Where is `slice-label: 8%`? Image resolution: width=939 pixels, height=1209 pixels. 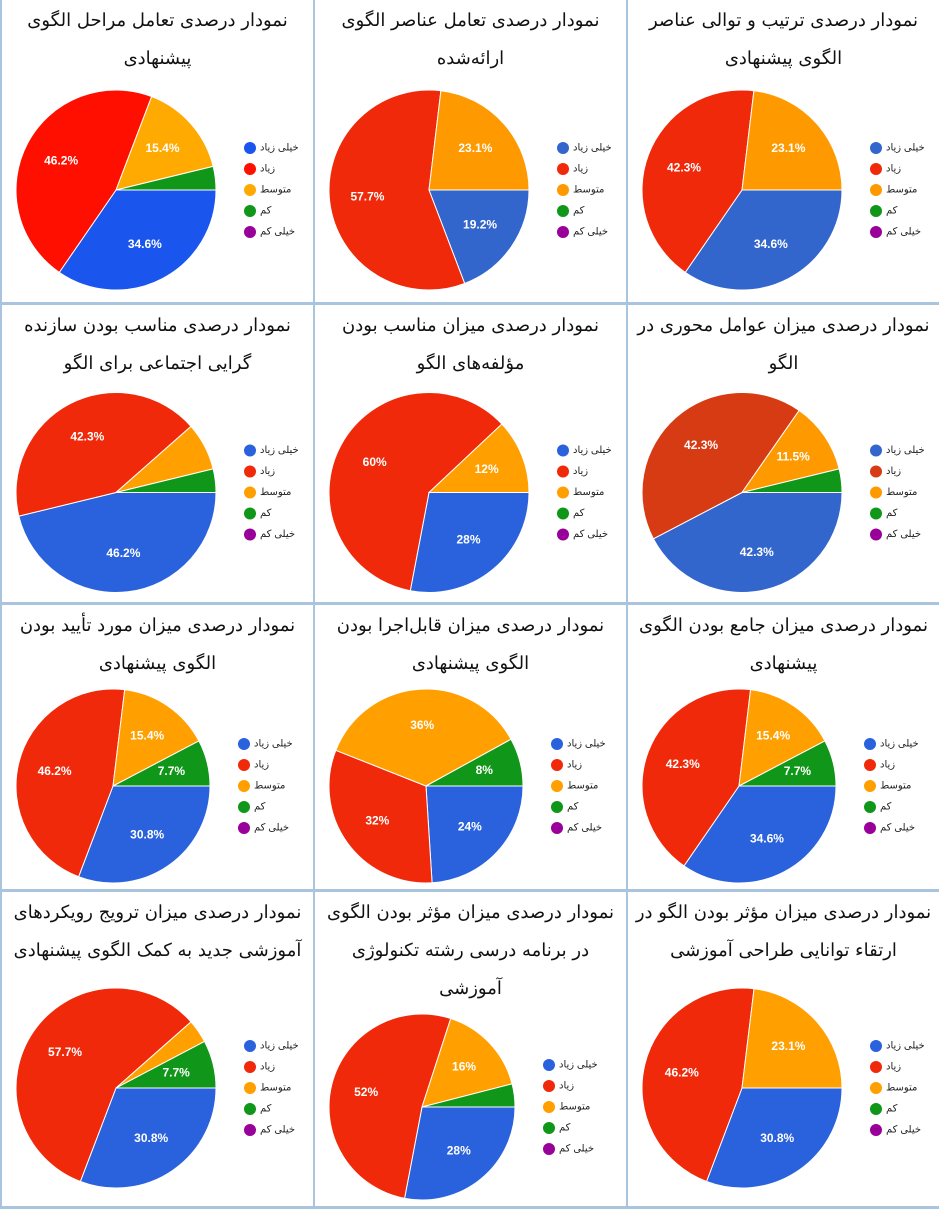 slice-label: 8% is located at coordinates (485, 770).